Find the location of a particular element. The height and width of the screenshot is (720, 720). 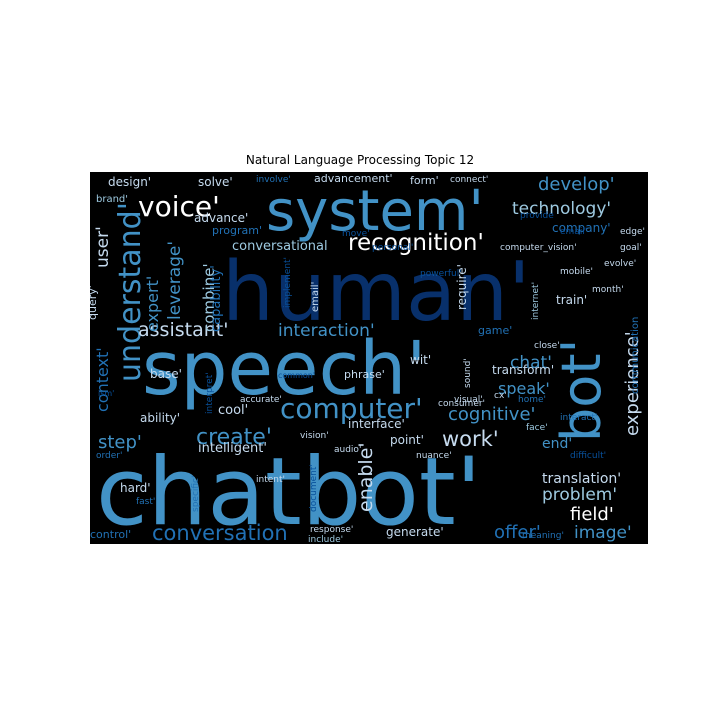

cloud-word: close' is located at coordinates (547, 346).